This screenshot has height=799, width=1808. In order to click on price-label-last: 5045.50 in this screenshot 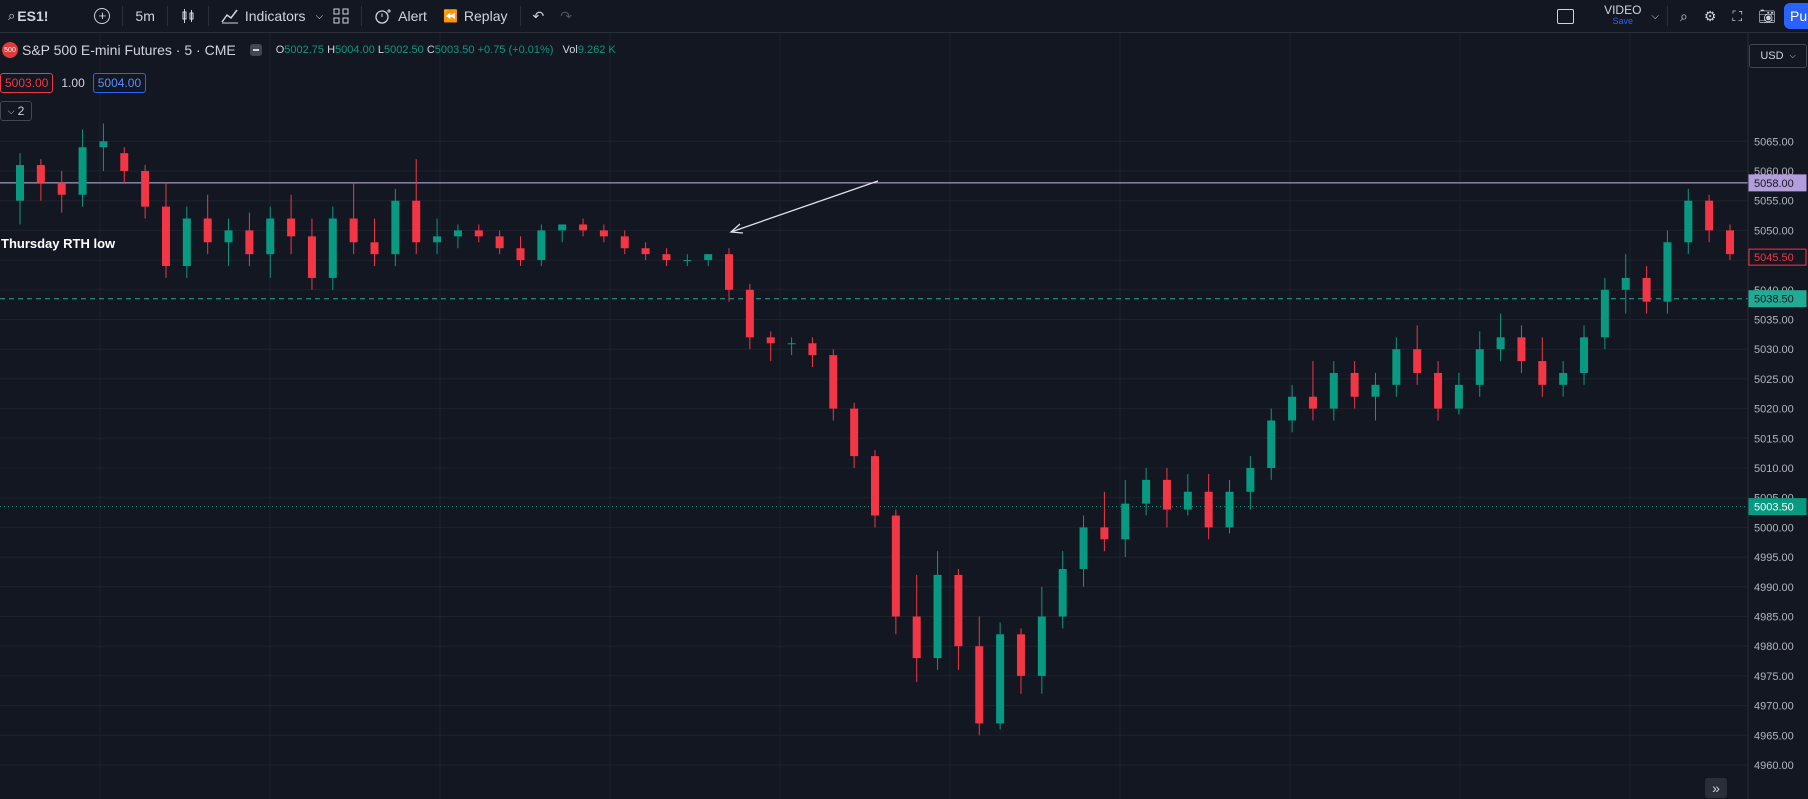, I will do `click(1774, 258)`.